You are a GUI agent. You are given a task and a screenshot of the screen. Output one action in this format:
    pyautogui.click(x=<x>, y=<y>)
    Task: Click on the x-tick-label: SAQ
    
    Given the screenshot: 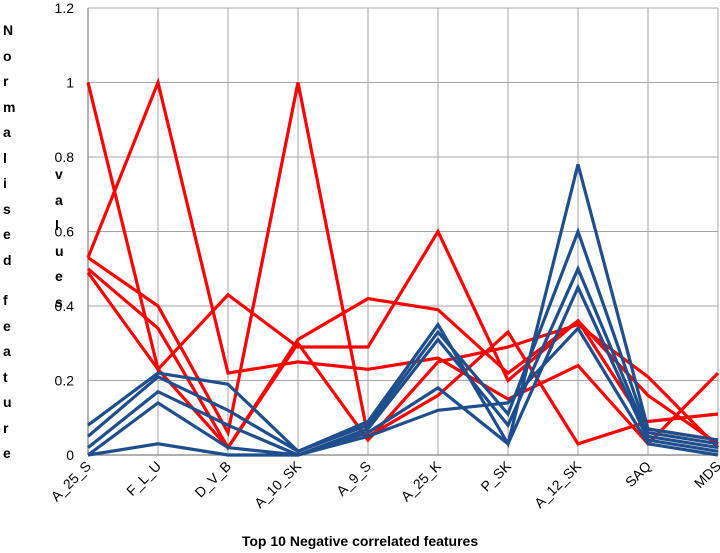 What is the action you would take?
    pyautogui.click(x=638, y=474)
    